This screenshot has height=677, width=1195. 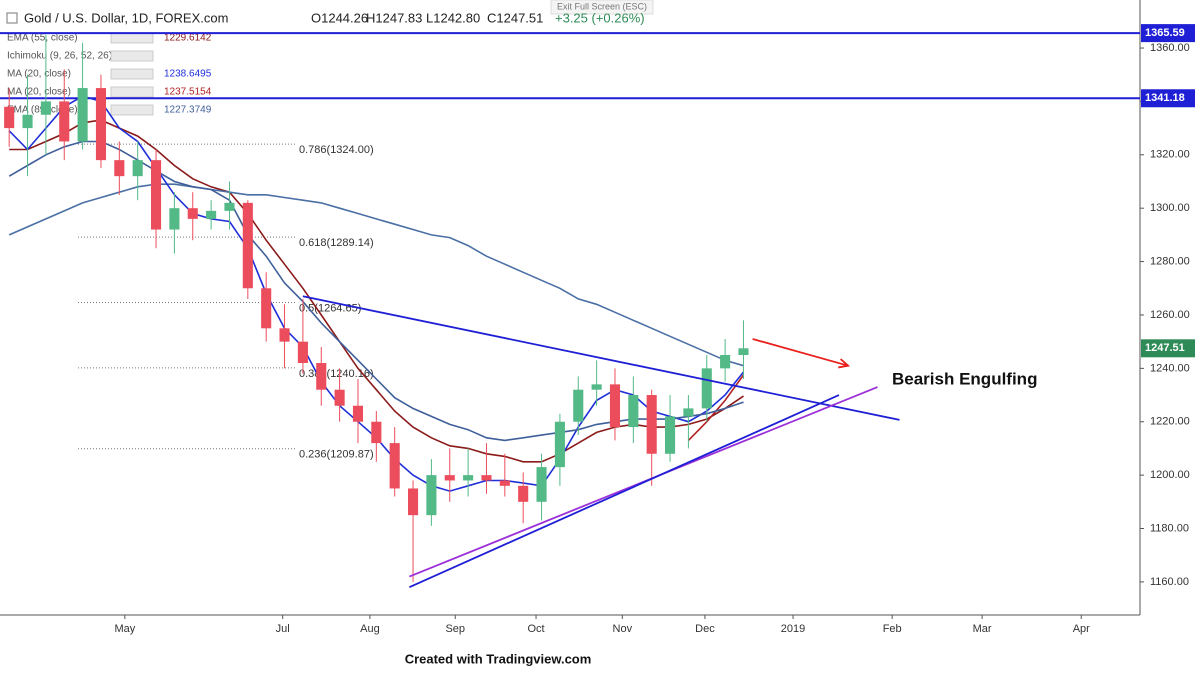 I want to click on y-tick-label: 1200.00, so click(x=1170, y=475).